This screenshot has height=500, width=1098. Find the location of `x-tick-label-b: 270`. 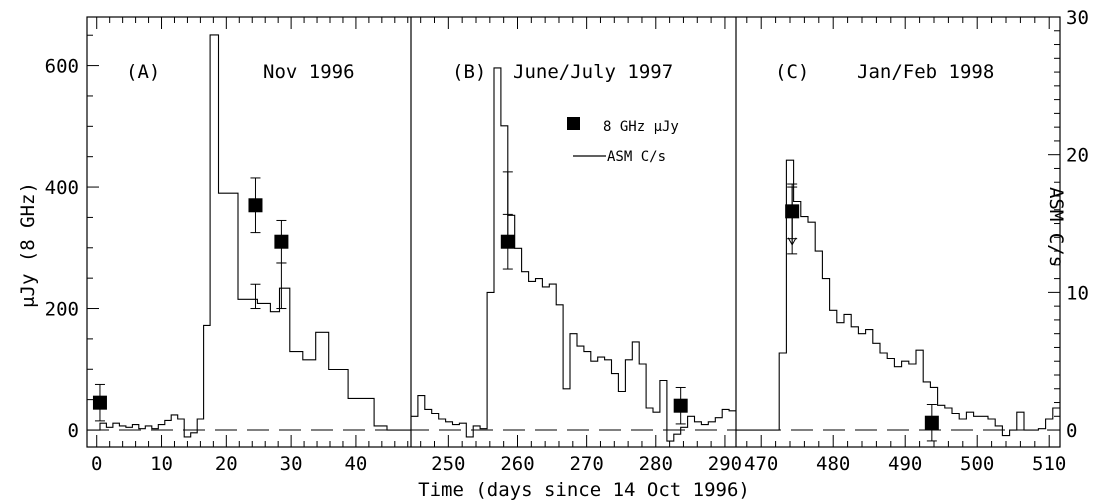

x-tick-label-b: 270 is located at coordinates (586, 464).